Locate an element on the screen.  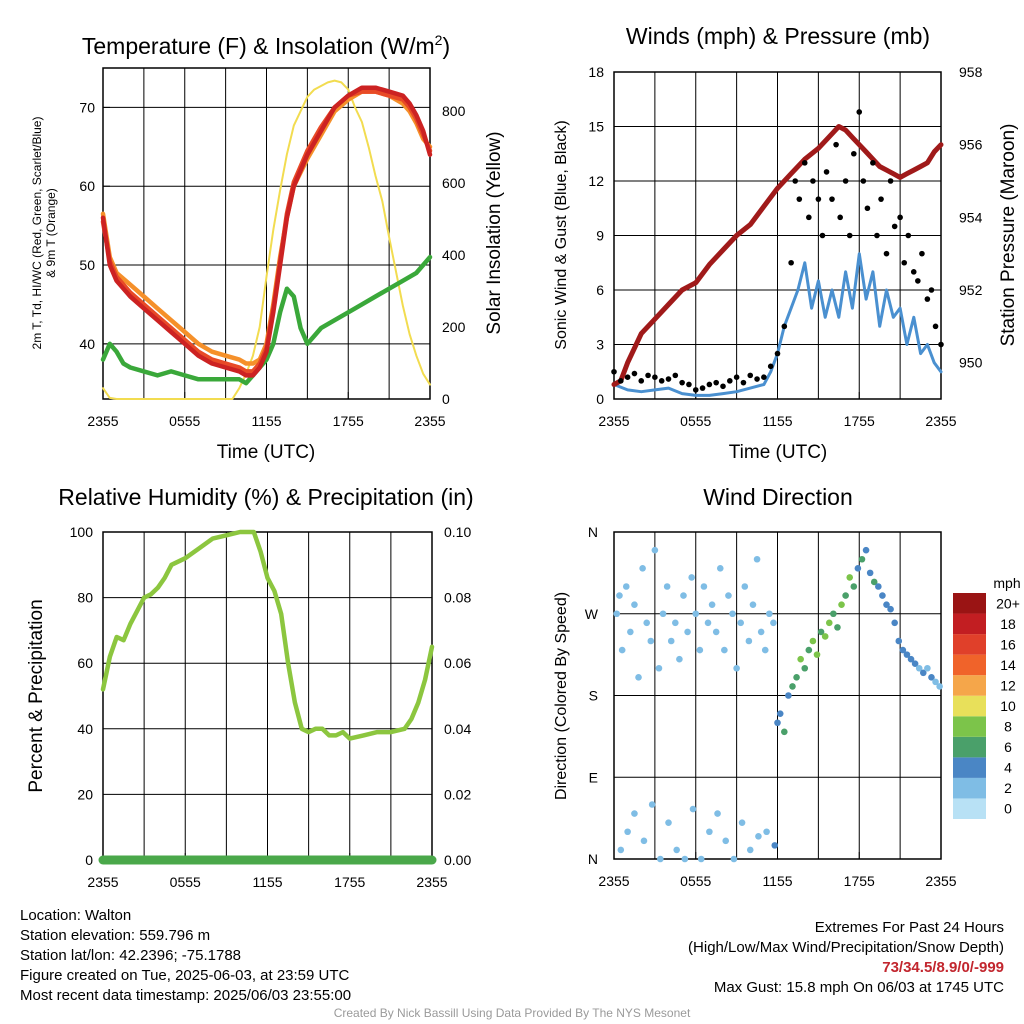
p1-ytick-left: 40 is located at coordinates (87, 344).